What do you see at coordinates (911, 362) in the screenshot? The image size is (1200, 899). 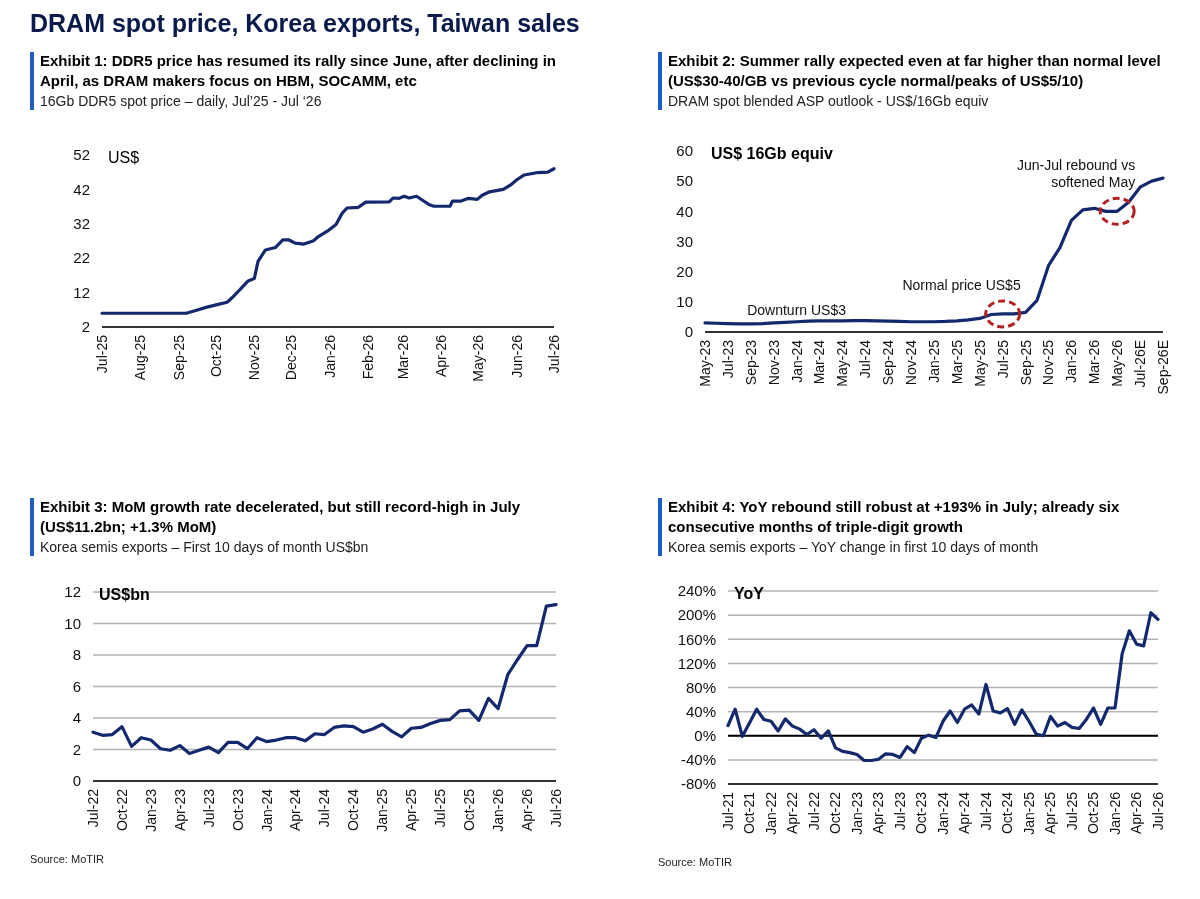 I see `x-tick-label: Nov-24` at bounding box center [911, 362].